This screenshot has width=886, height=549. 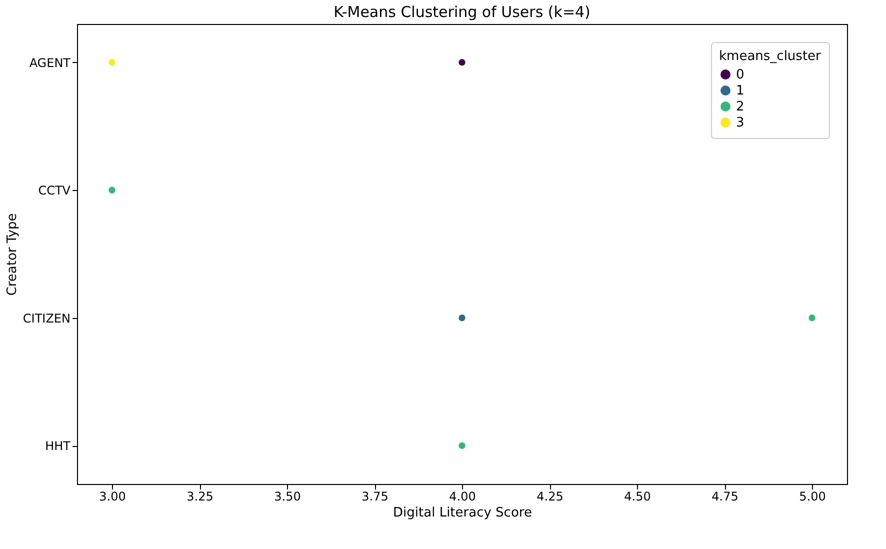 What do you see at coordinates (550, 497) in the screenshot?
I see `x-tick-label: 4.25` at bounding box center [550, 497].